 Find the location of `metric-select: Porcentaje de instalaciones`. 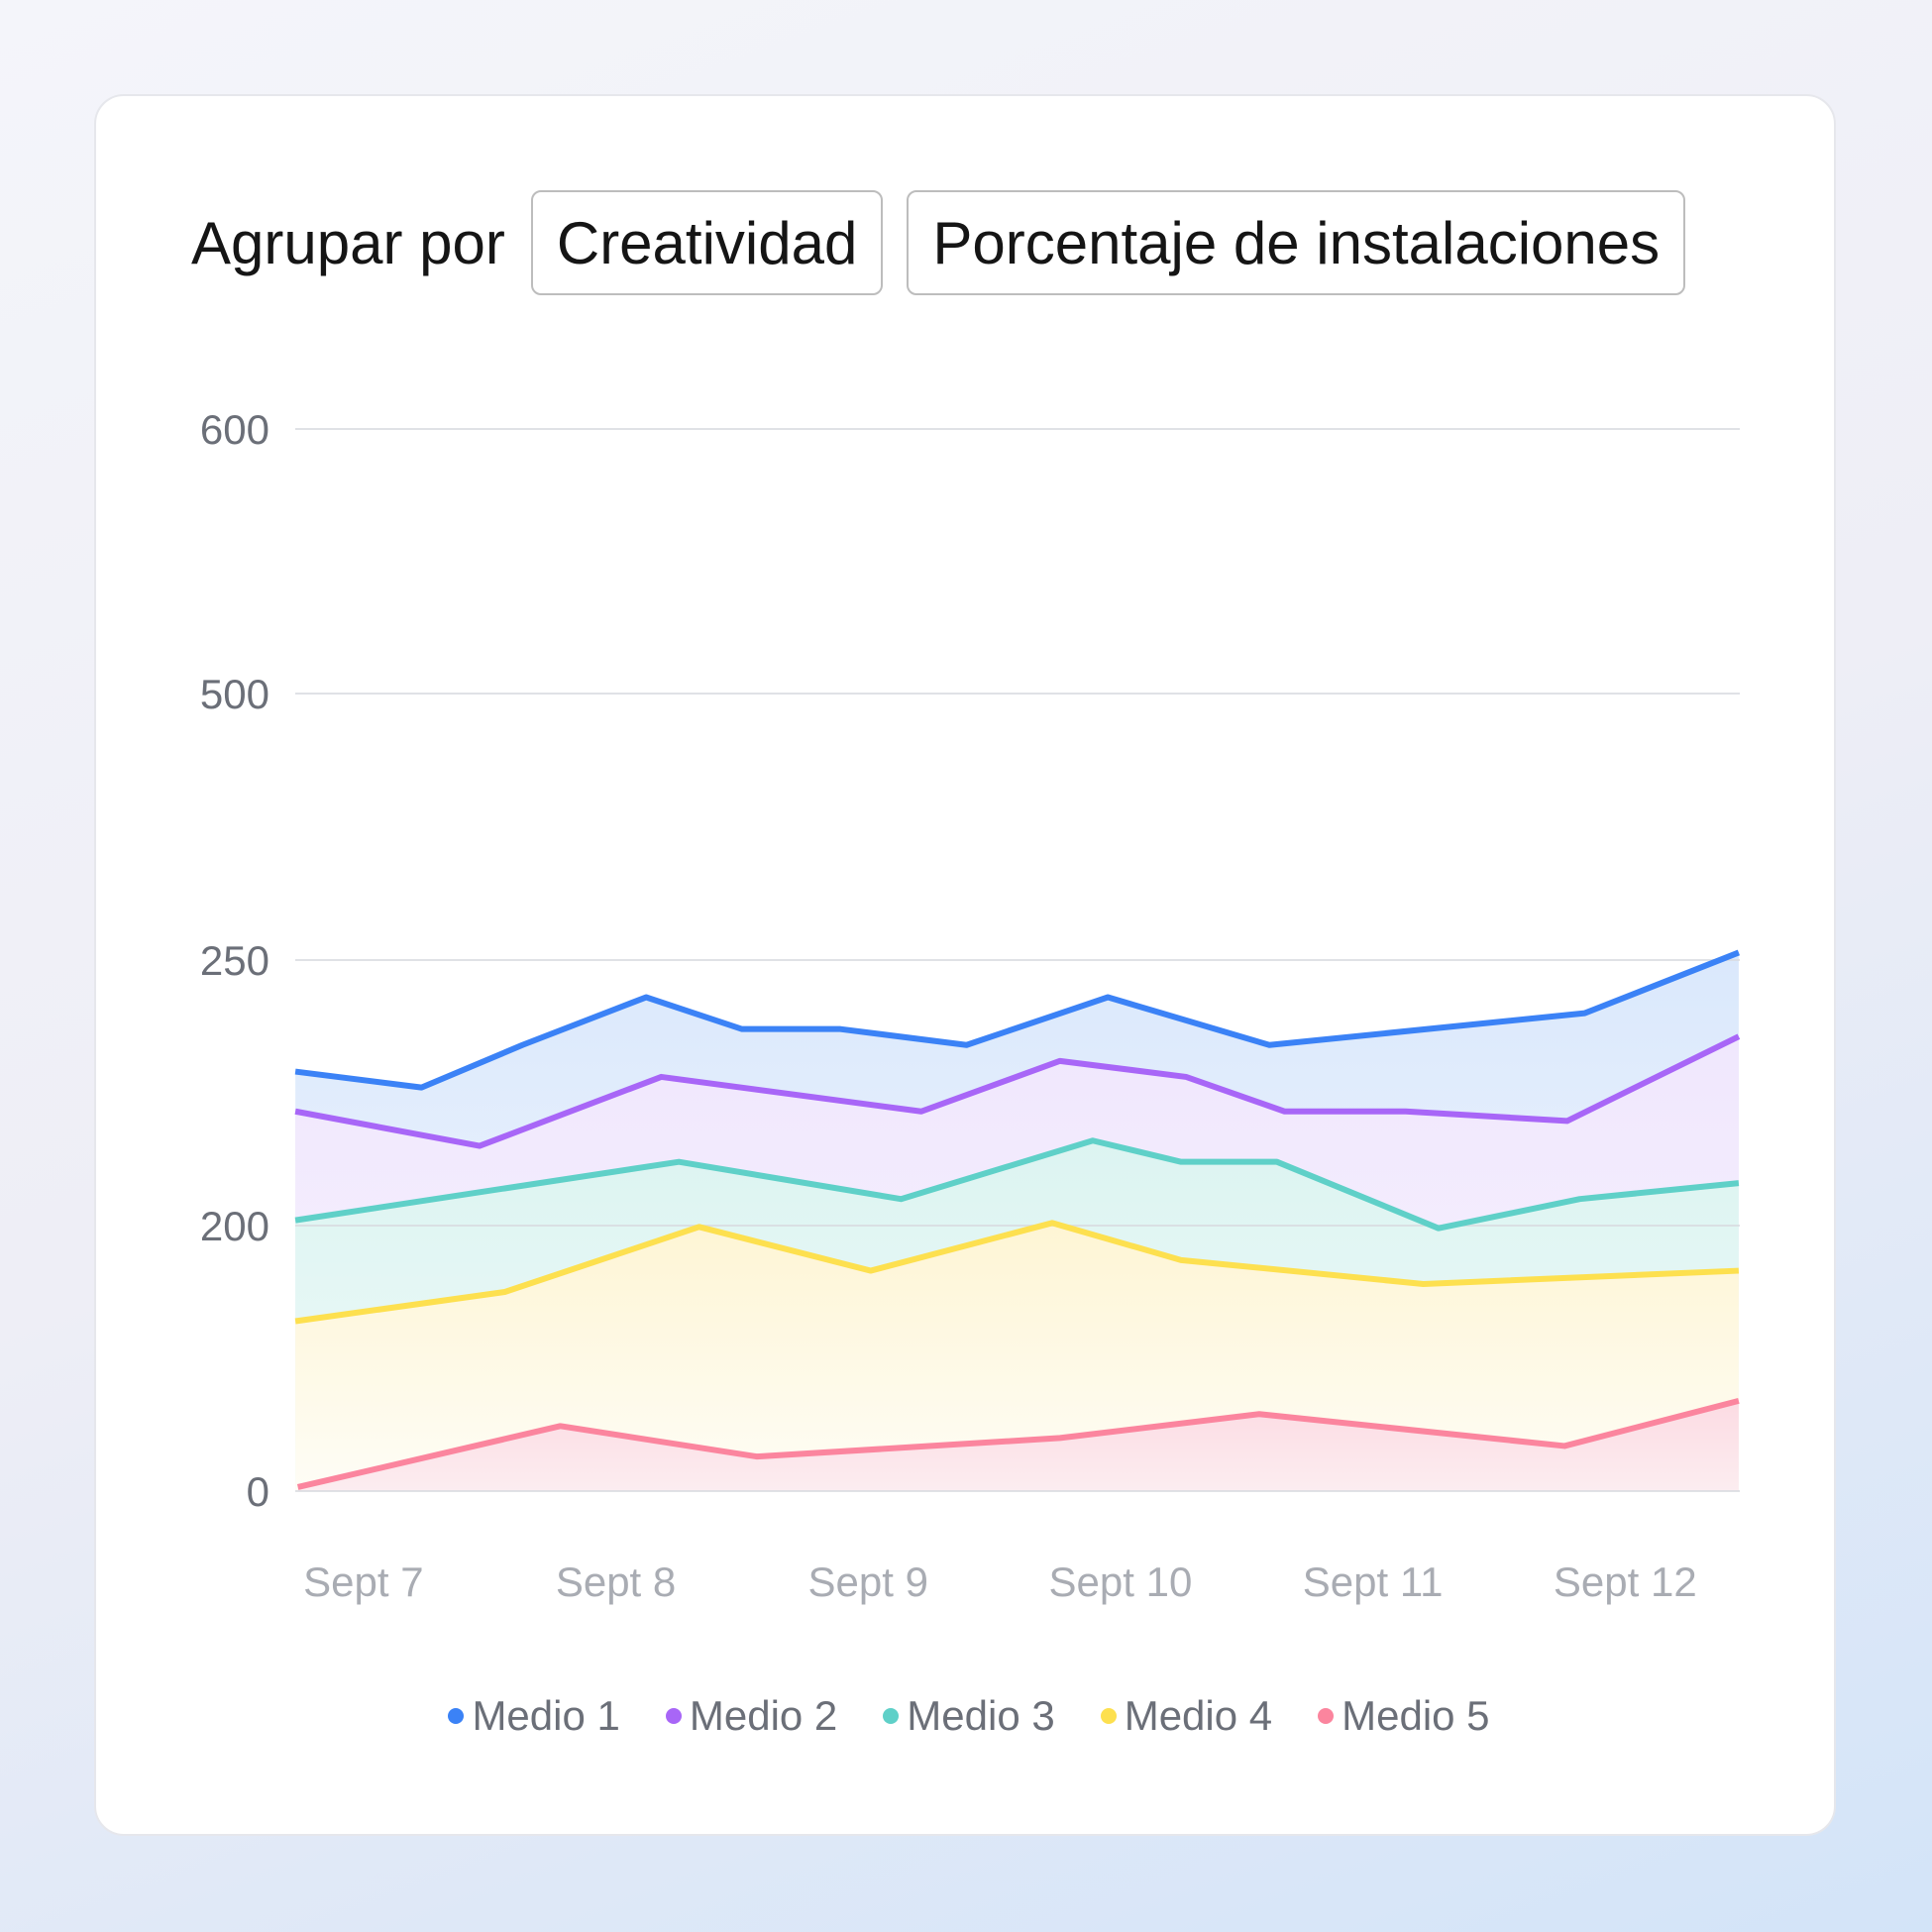

metric-select: Porcentaje de instalaciones is located at coordinates (1296, 243).